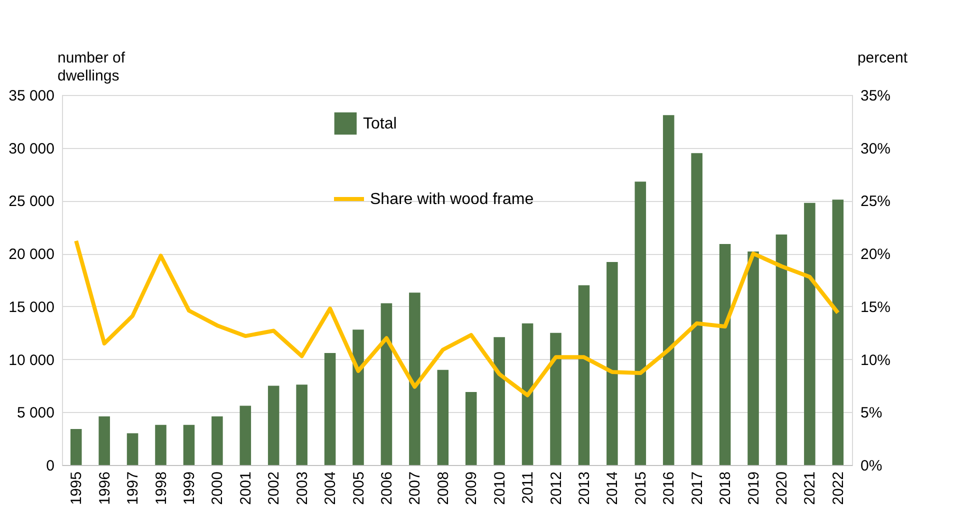 Image resolution: width=976 pixels, height=519 pixels. Describe the element at coordinates (613, 488) in the screenshot. I see `x-tick-label: 2014` at that location.